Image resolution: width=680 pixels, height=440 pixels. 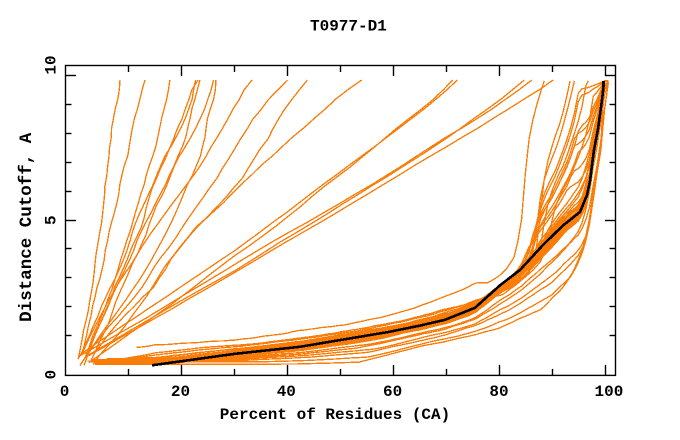 What do you see at coordinates (52, 220) in the screenshot?
I see `svg-text: 5` at bounding box center [52, 220].